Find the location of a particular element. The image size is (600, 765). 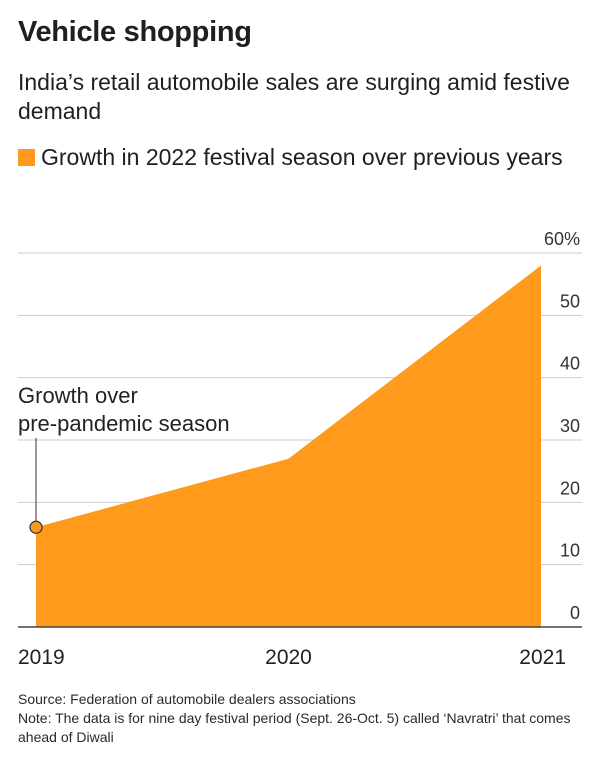

y-tick-label-0: 0 is located at coordinates (575, 613).